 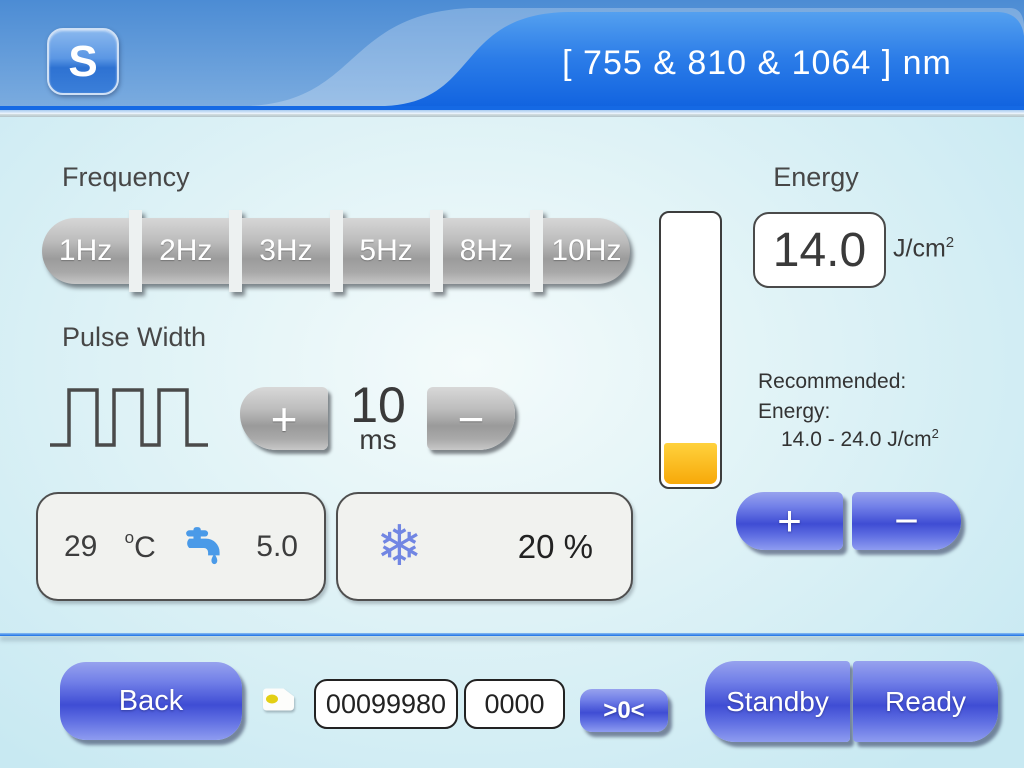 I want to click on header-bottom-highlight, so click(x=512, y=112).